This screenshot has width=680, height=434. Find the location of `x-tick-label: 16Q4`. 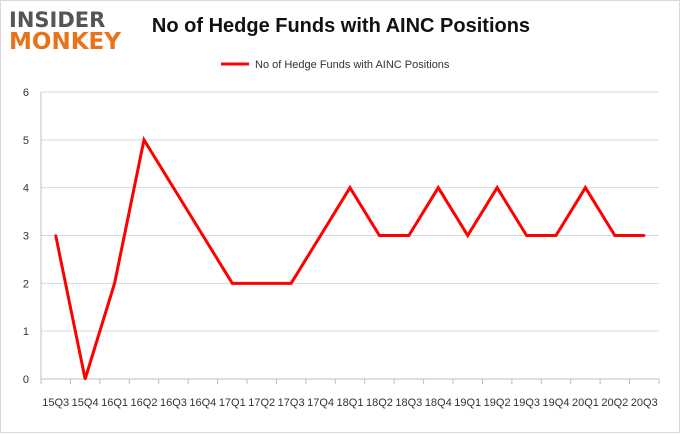

x-tick-label: 16Q4 is located at coordinates (202, 403).